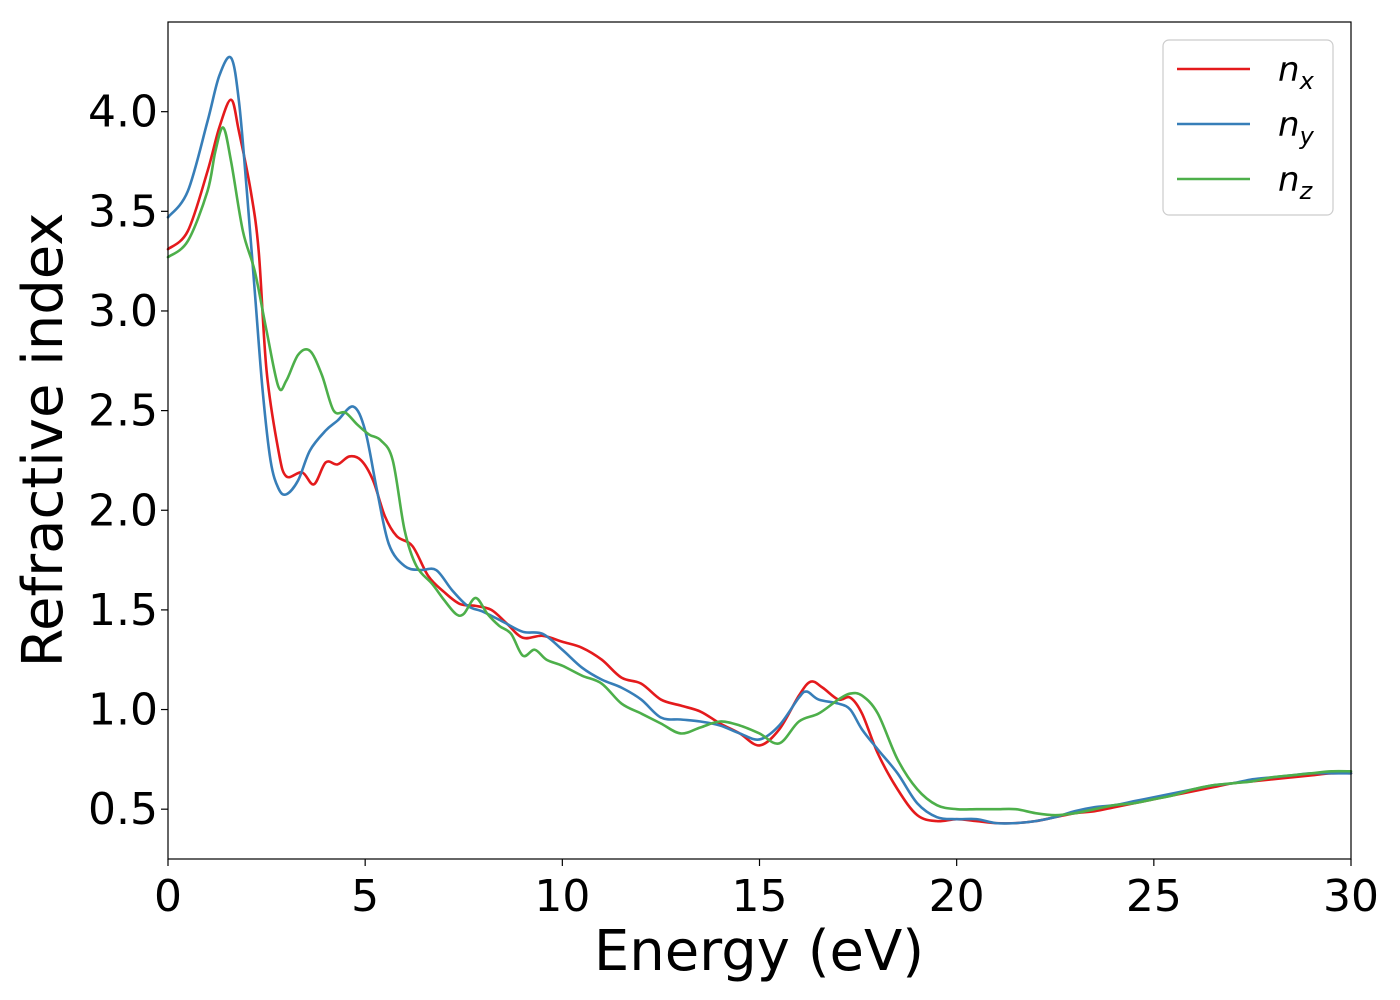 The image size is (1400, 1000). I want to click on x-tick-label: 25, so click(1154, 896).